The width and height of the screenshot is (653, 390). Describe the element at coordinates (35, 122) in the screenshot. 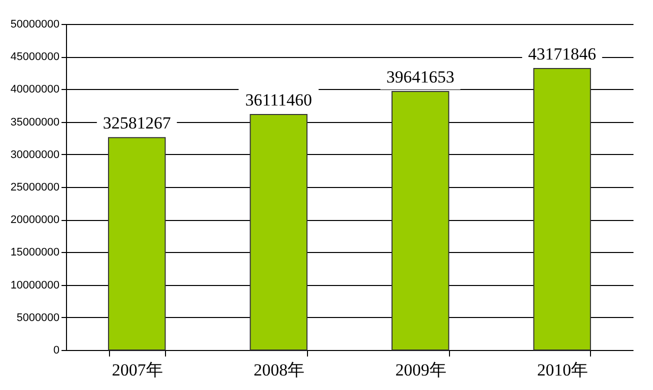

I see `y-tick-label: 35000000` at that location.